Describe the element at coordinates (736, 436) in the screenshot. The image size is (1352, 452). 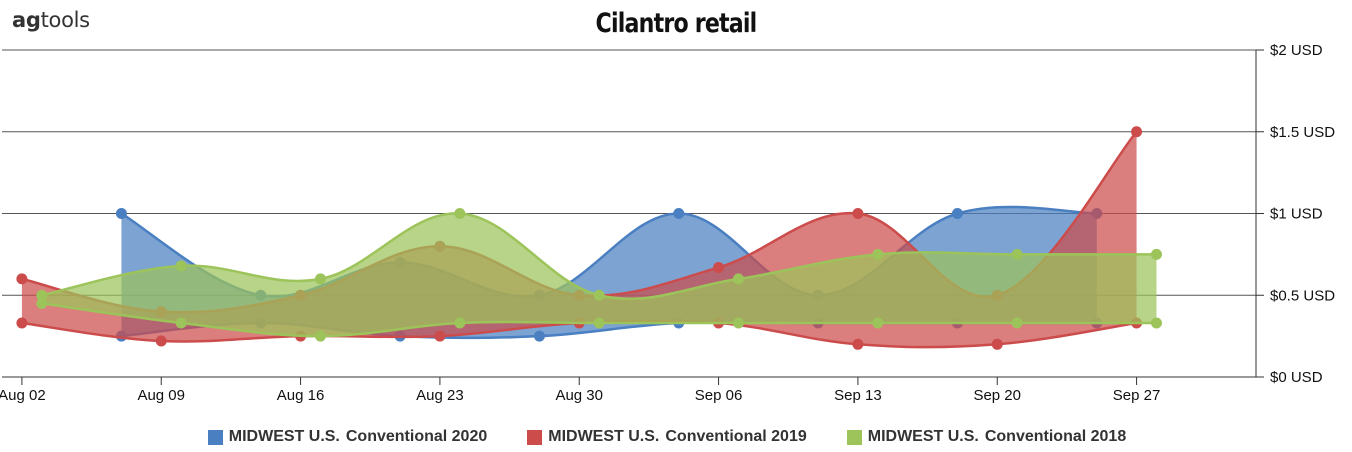
I see `legend-type-2019: Conventional 2019` at that location.